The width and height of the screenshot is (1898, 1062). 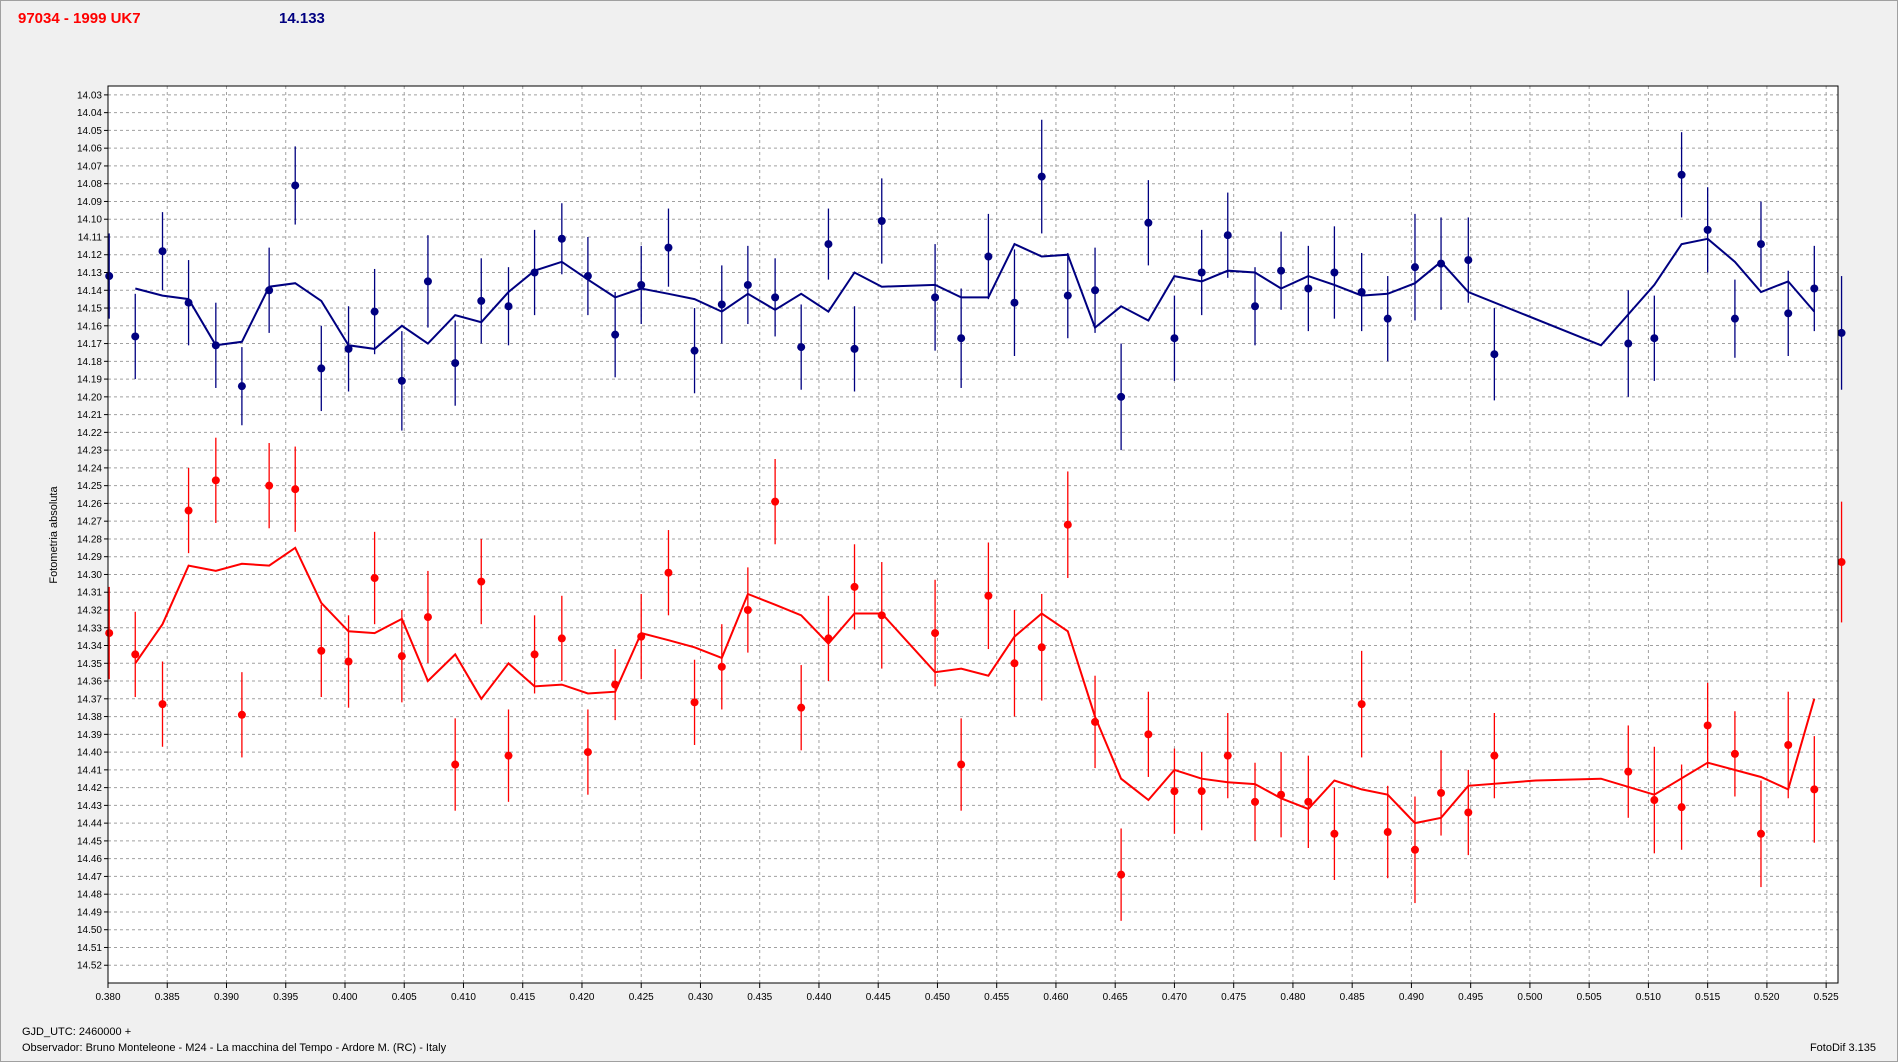 I want to click on y-tick-label: 14.36, so click(x=89, y=682).